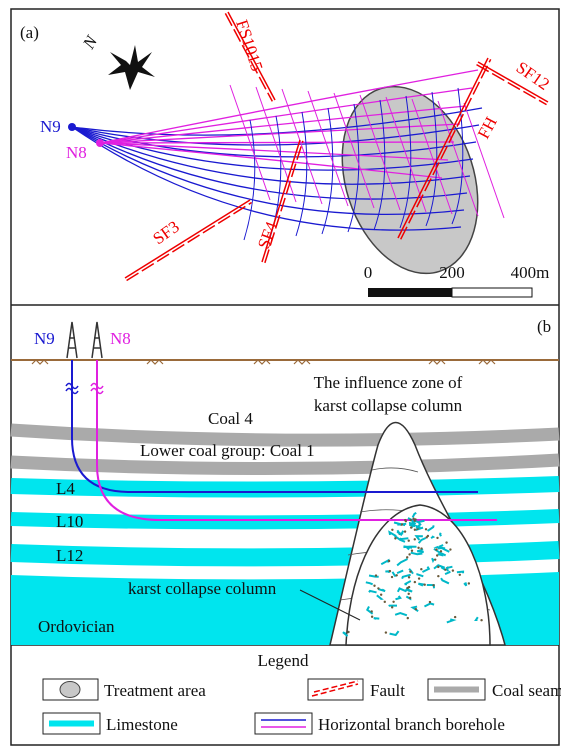 The width and height of the screenshot is (561, 747). What do you see at coordinates (76, 626) in the screenshot?
I see `layer-label: Ordovician` at bounding box center [76, 626].